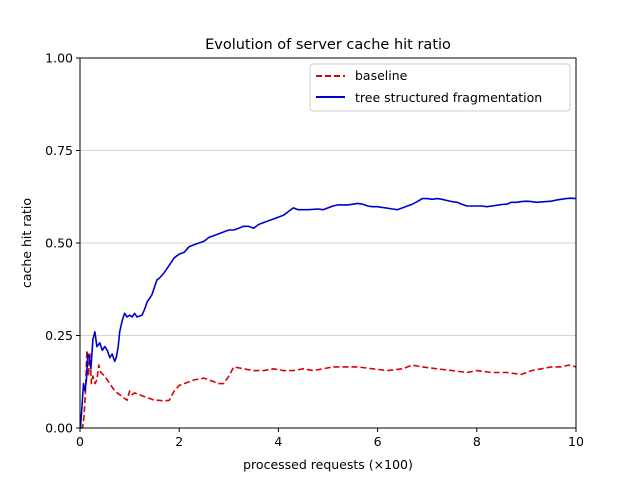 This screenshot has width=640, height=480. Describe the element at coordinates (59, 243) in the screenshot. I see `y-tick-label: 0.50` at that location.